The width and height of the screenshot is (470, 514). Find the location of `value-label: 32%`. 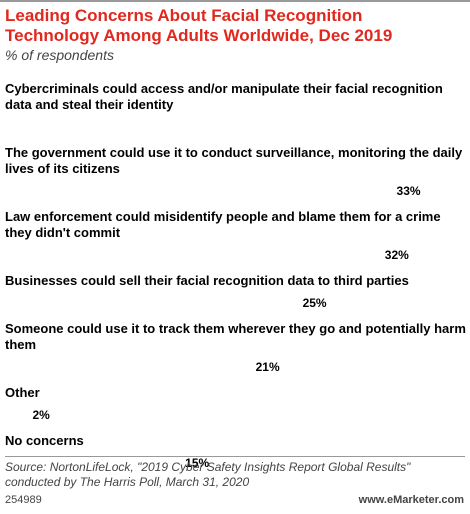

value-label: 32% is located at coordinates (396, 255).